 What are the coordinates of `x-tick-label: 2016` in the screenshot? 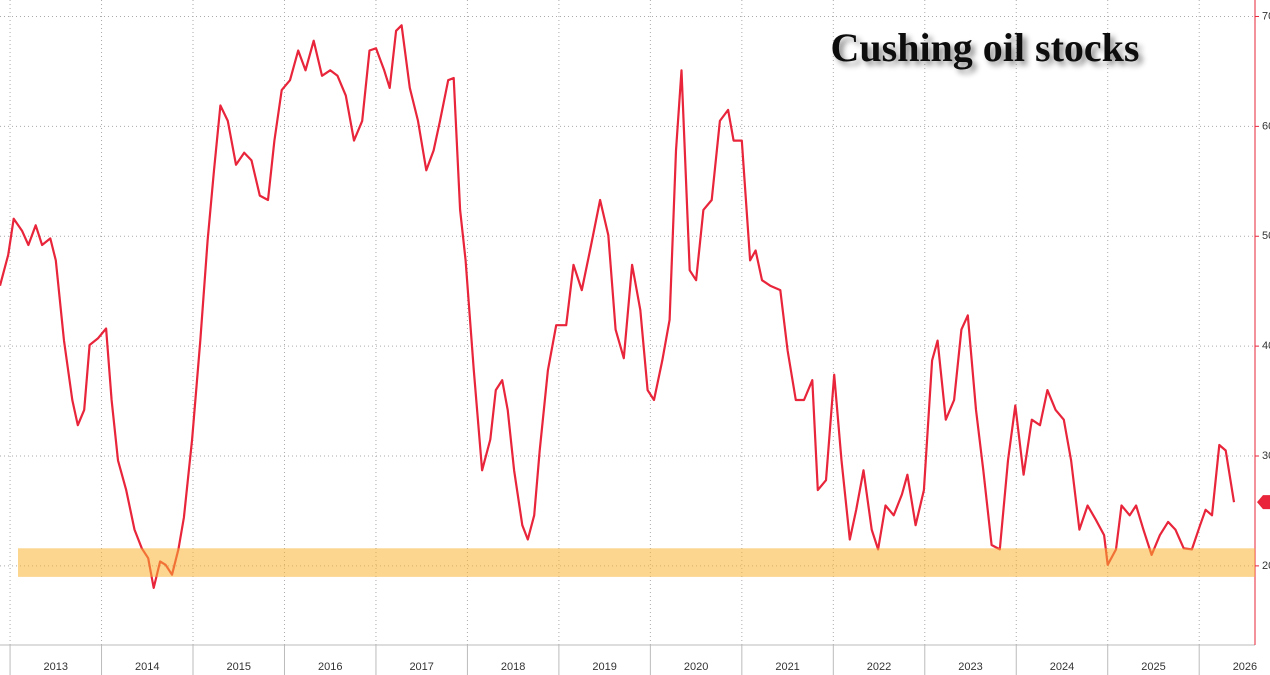 It's located at (330, 667).